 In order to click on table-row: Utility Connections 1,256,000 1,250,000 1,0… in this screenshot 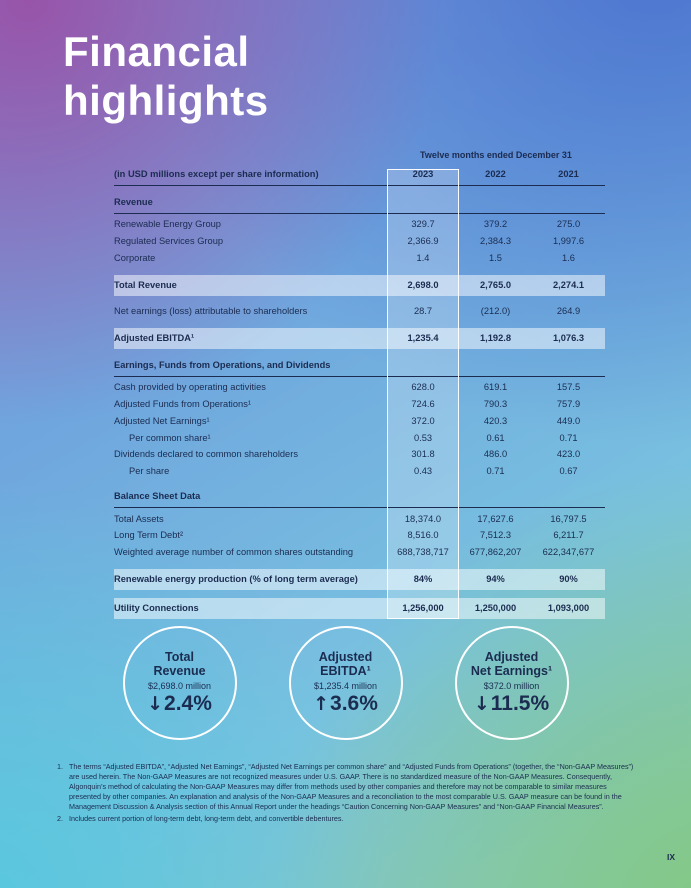, I will do `click(359, 608)`.